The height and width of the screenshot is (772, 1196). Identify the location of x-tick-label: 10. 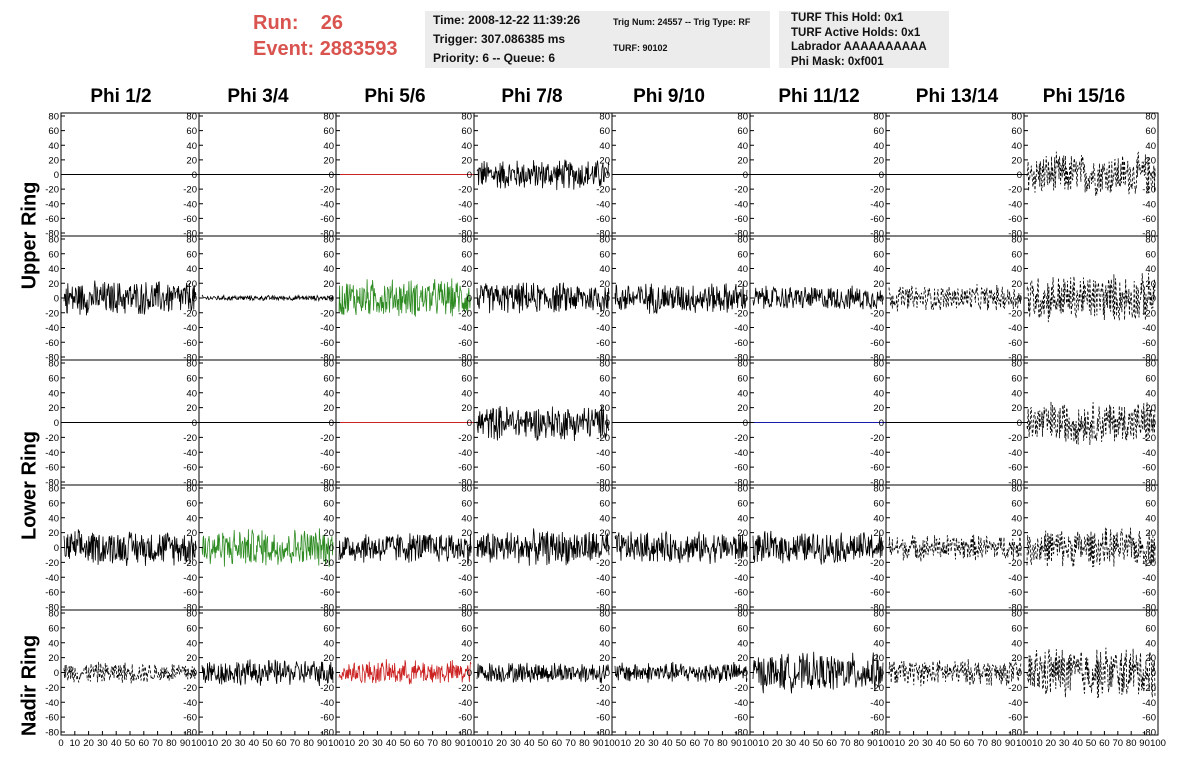
(763, 743).